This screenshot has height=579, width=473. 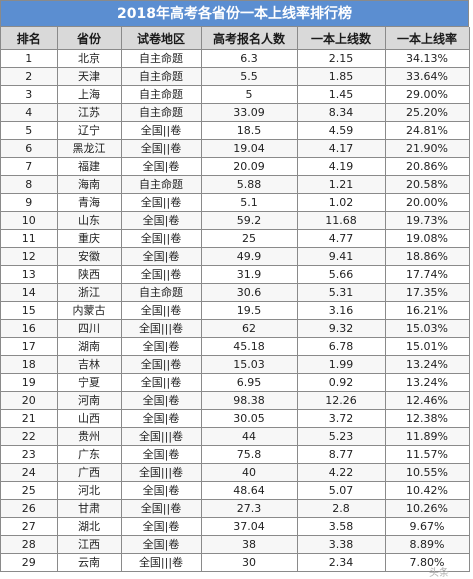 I want to click on cell-applicants: 15.03, so click(x=249, y=364).